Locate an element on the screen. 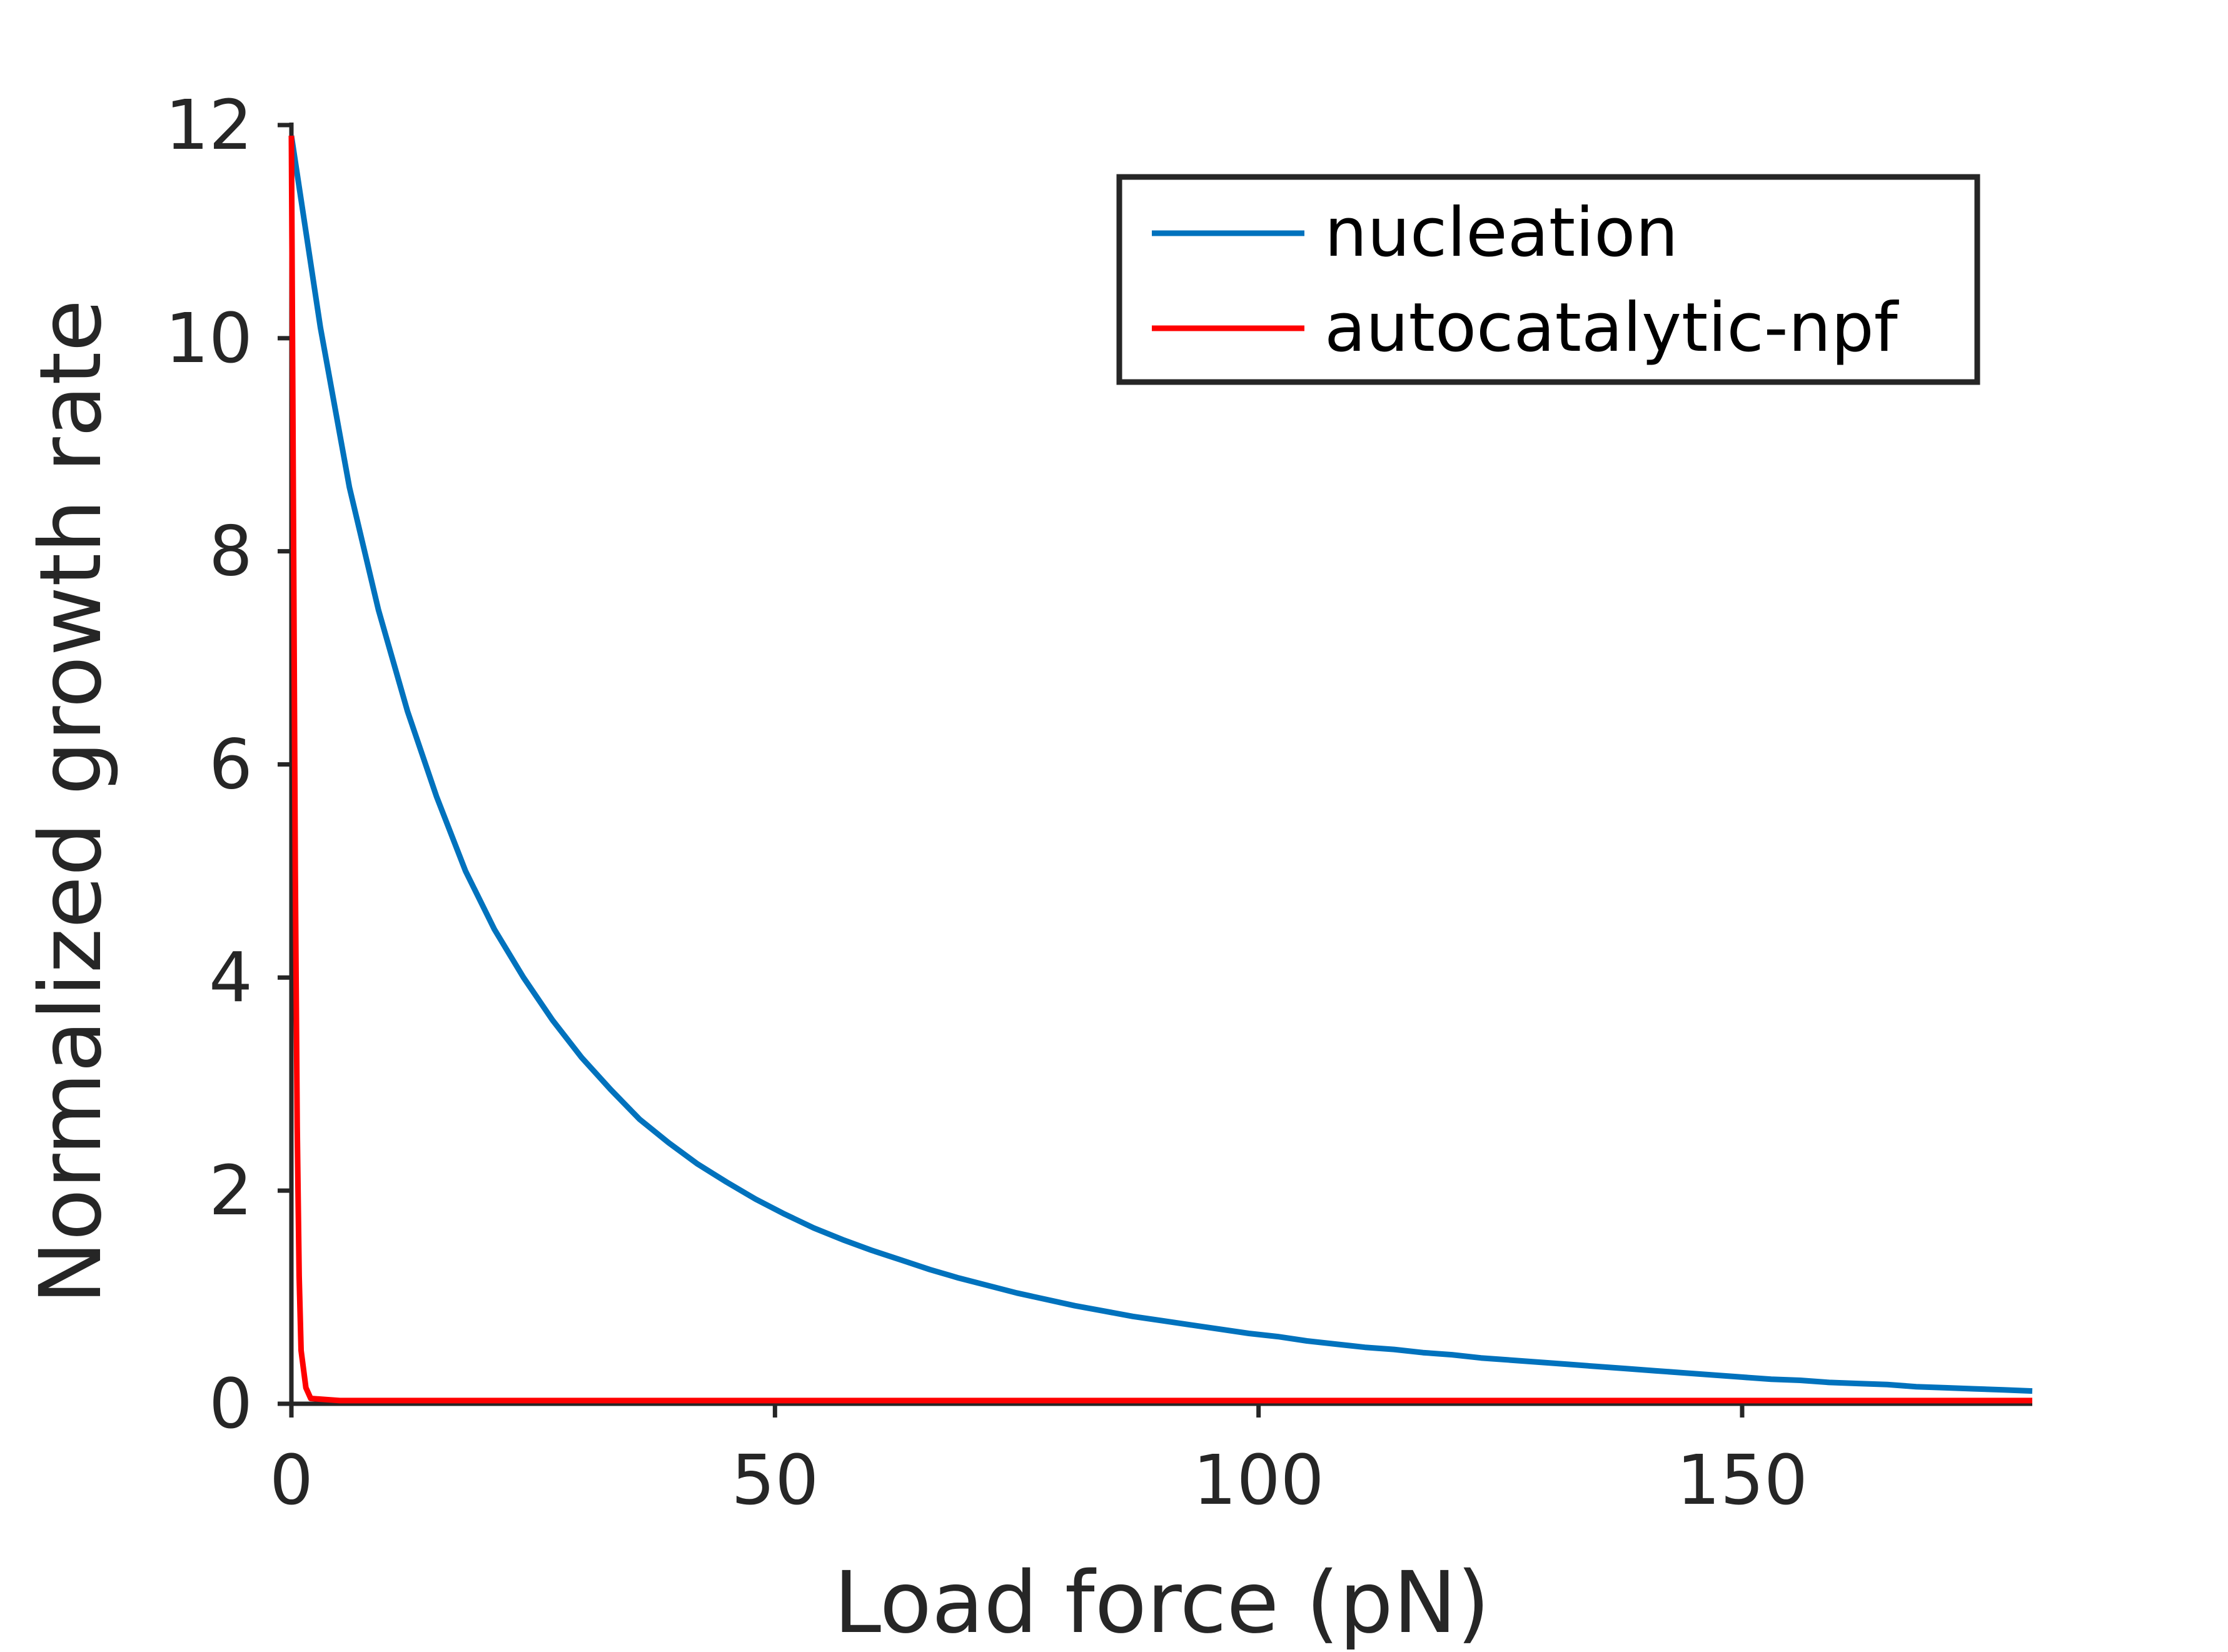 The height and width of the screenshot is (1652, 2228). x-tick-label: 150 is located at coordinates (1742, 1480).